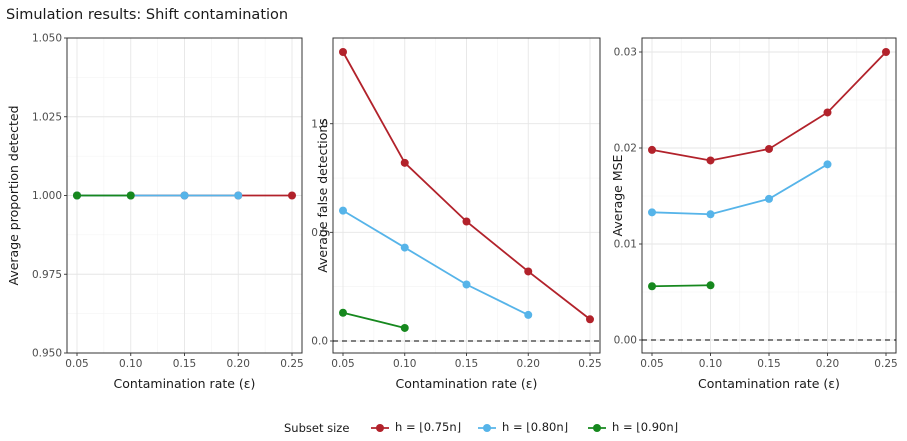 This screenshot has width=907, height=441. I want to click on legend-label: h = ⌊0.75n⌋, so click(428, 427).